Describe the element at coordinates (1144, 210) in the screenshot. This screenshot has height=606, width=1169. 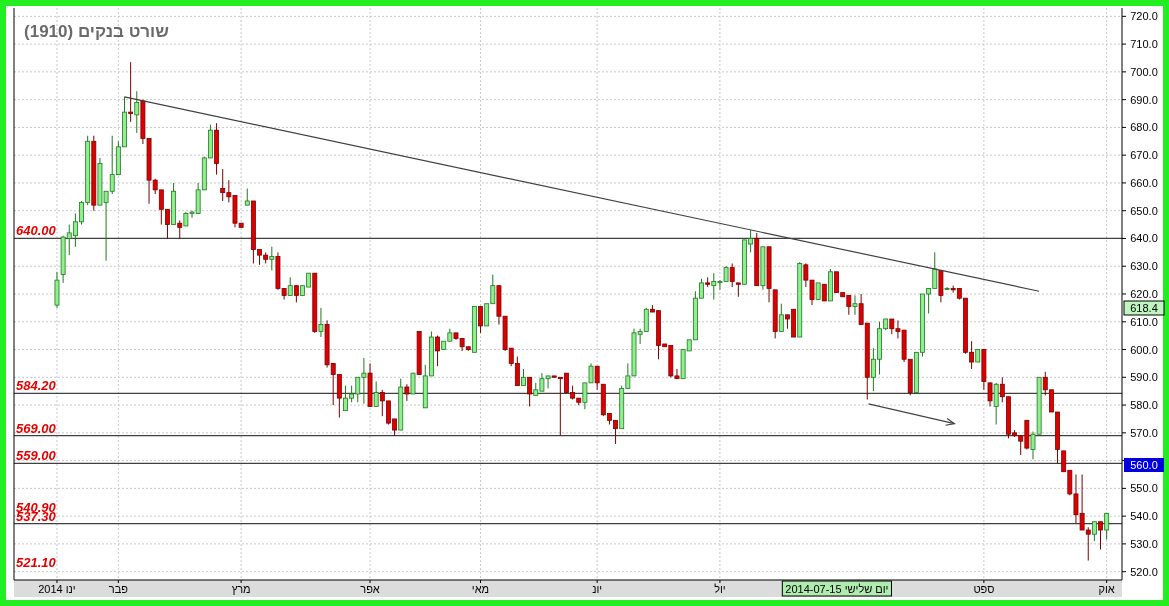
I see `y-tick-label: 650.0` at that location.